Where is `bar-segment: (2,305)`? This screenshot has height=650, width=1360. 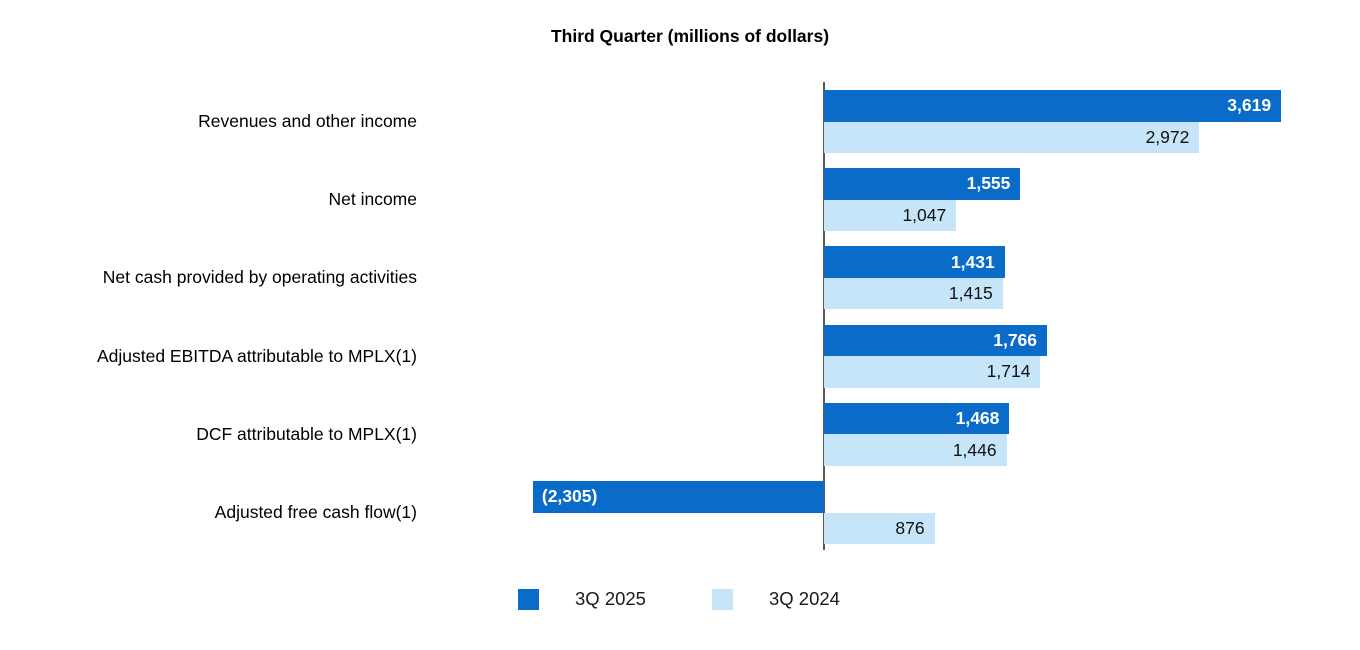 bar-segment: (2,305) is located at coordinates (678, 497).